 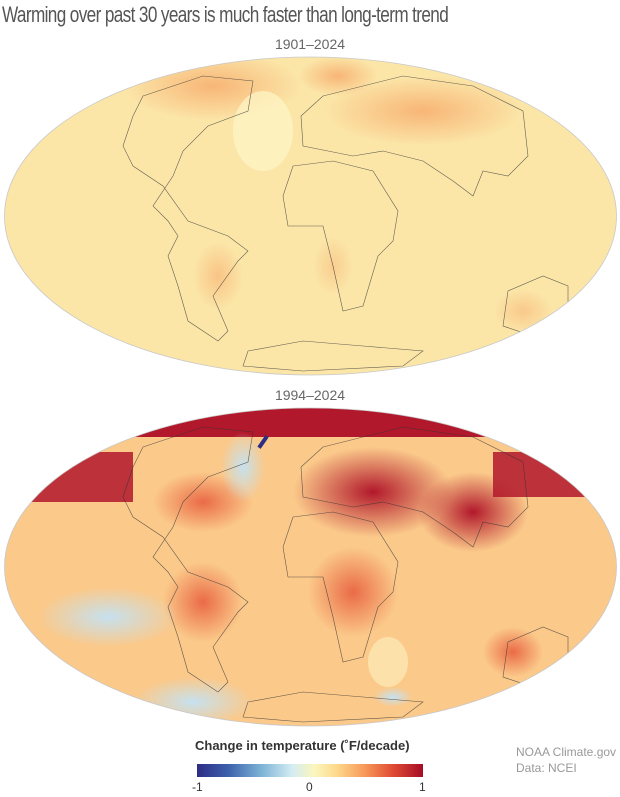 I want to click on credit-data: Data: NCEI, so click(x=546, y=768).